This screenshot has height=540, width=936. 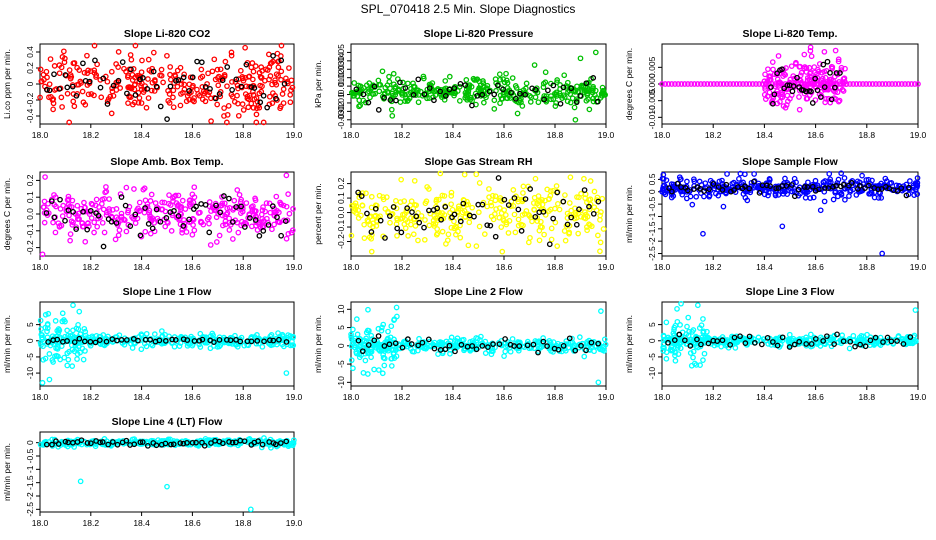 I want to click on y-axis-label: ml/min per min., so click(x=7, y=344).